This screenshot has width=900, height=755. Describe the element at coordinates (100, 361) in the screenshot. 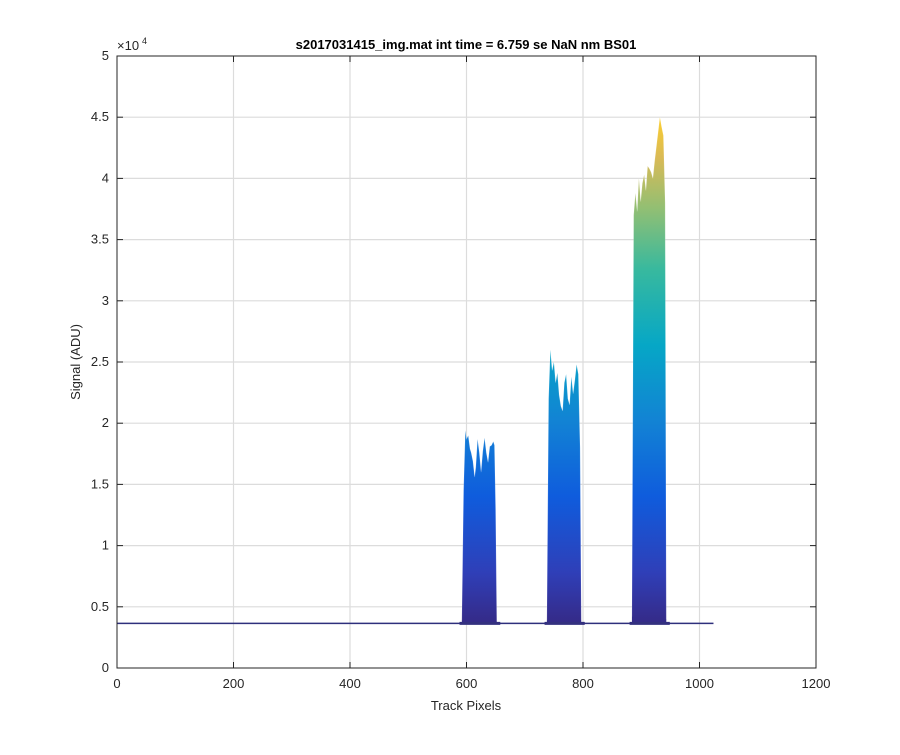

I see `y-tick-label: 2.5` at that location.